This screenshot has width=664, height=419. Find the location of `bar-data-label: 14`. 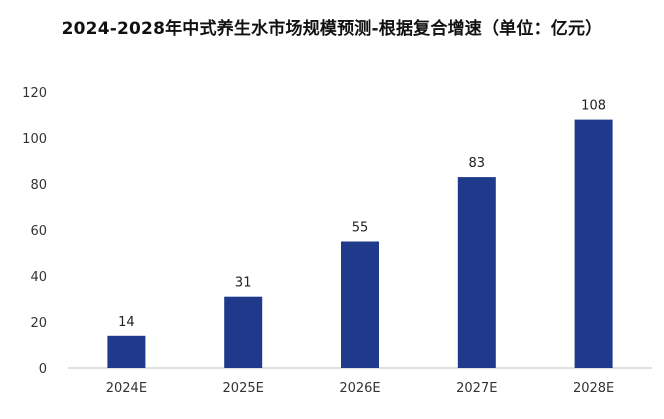

bar-data-label: 14 is located at coordinates (126, 322).